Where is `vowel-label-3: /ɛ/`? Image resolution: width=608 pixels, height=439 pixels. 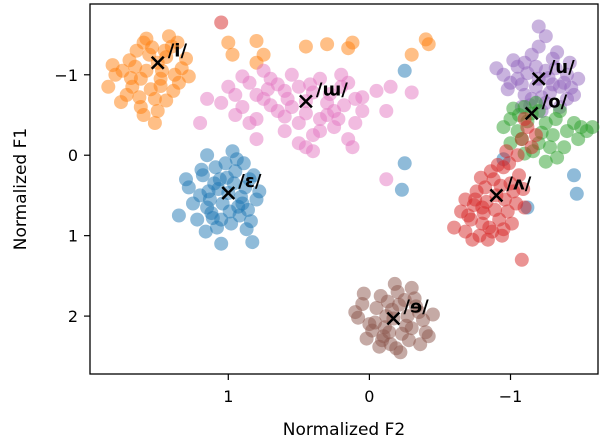 vowel-label-3: /ɛ/ is located at coordinates (250, 181).